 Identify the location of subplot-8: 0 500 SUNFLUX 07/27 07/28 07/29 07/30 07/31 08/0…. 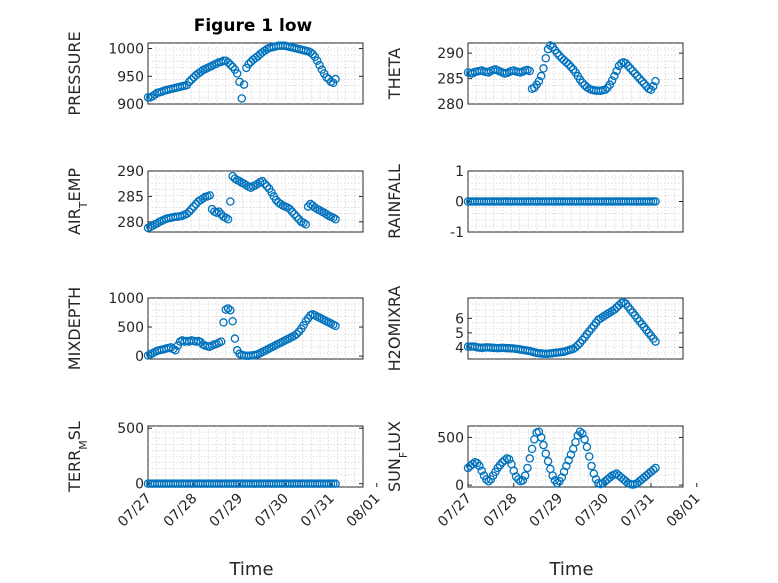
(544, 500).